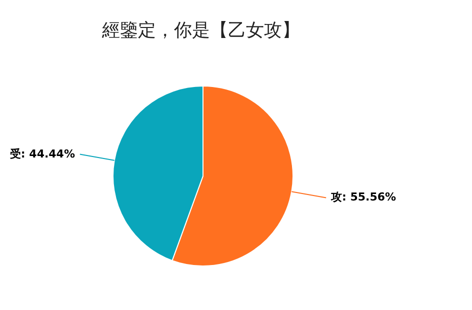  What do you see at coordinates (363, 197) in the screenshot?
I see `slice-label: 攻: 55.56%` at bounding box center [363, 197].